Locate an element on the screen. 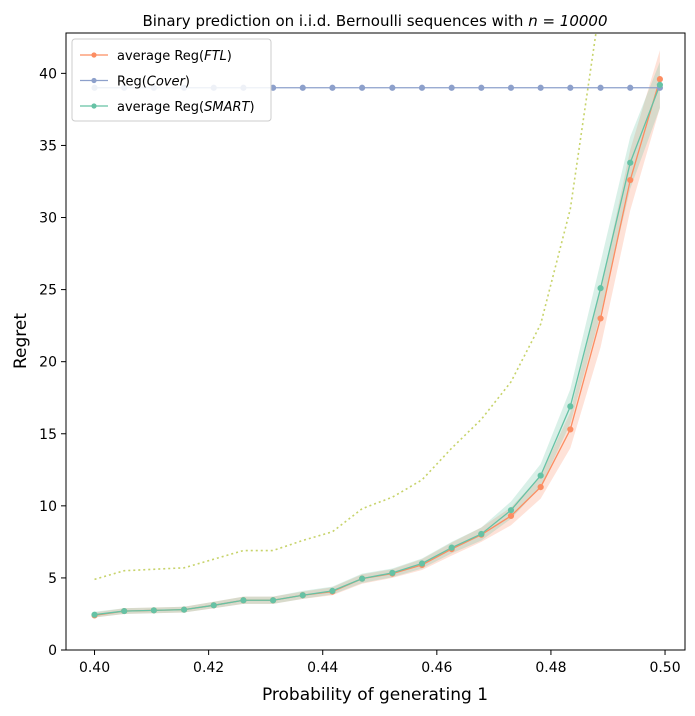  y-axis-label: Regret is located at coordinates (21, 341).